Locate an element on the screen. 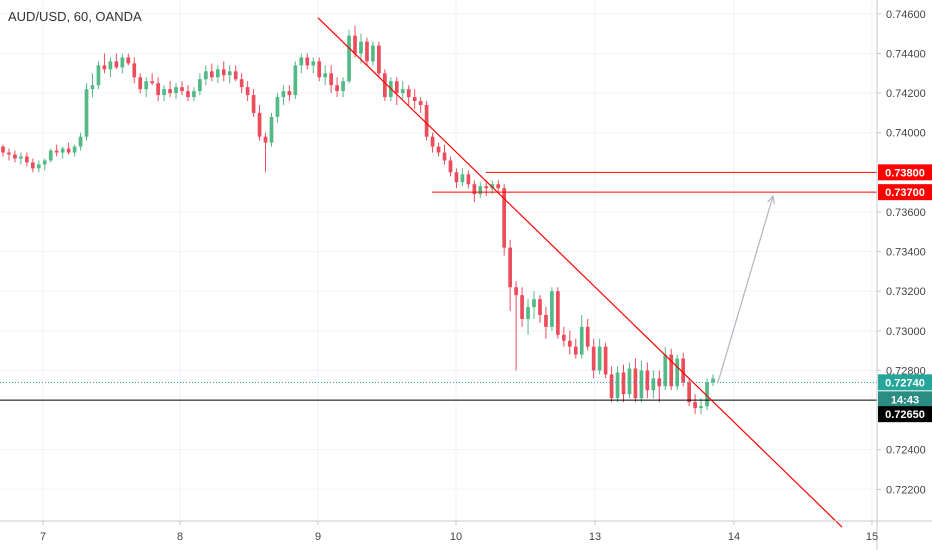 This screenshot has width=932, height=550. time-axis: 7 8 9 10 13 14 15 is located at coordinates (459, 532).